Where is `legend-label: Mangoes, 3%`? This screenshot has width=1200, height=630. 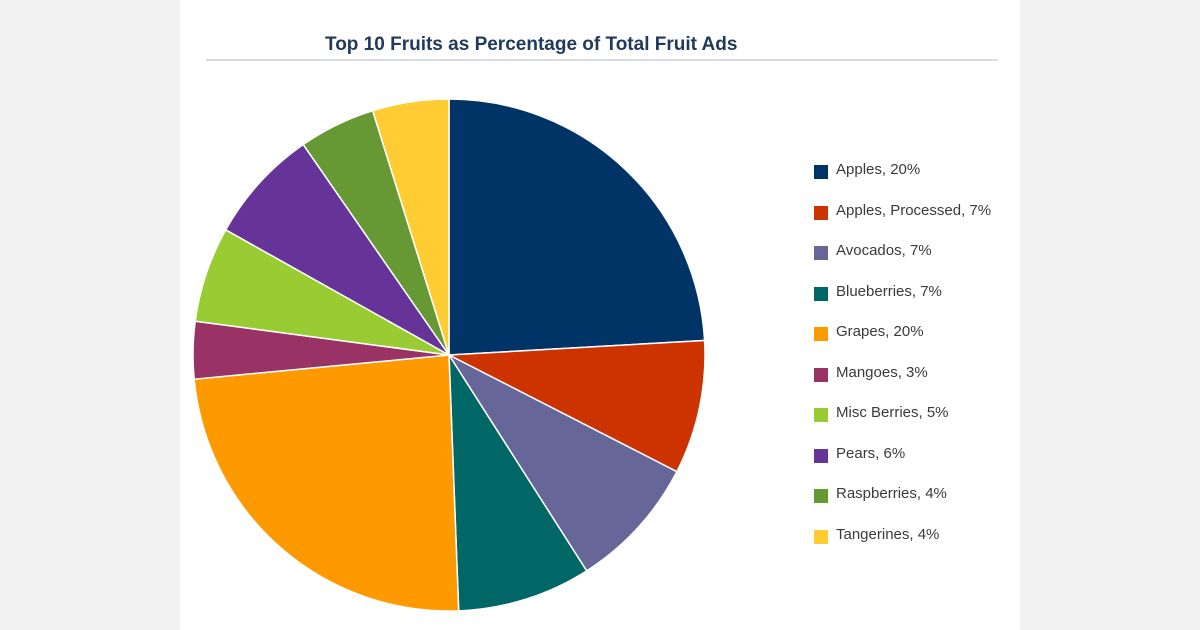
legend-label: Mangoes, 3% is located at coordinates (882, 372).